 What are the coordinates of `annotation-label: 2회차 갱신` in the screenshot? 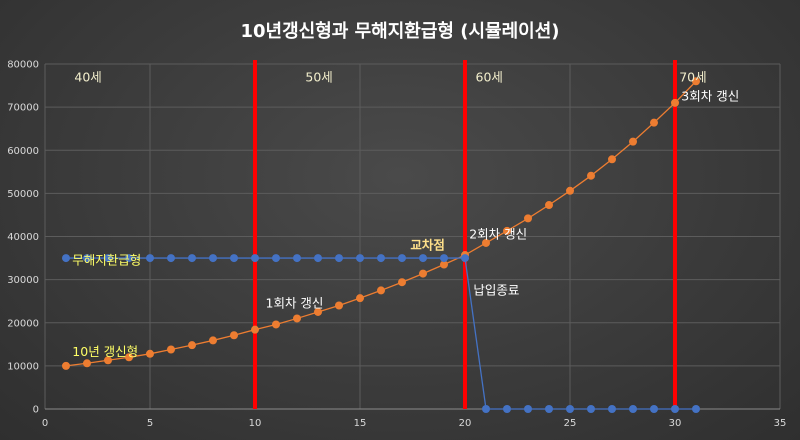 It's located at (498, 234).